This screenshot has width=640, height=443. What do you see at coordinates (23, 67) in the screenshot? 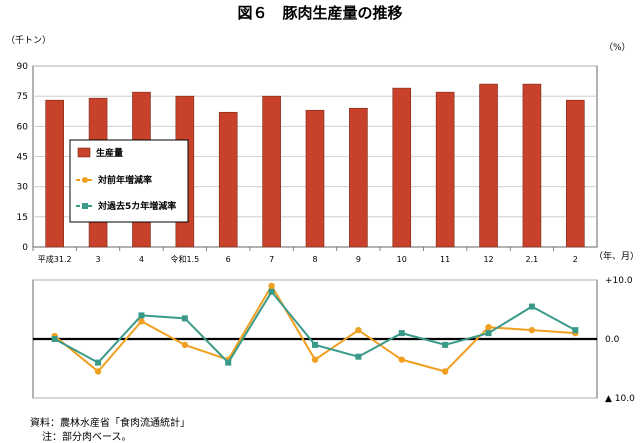
I see `bar-y-tick-label: 90` at bounding box center [23, 67].